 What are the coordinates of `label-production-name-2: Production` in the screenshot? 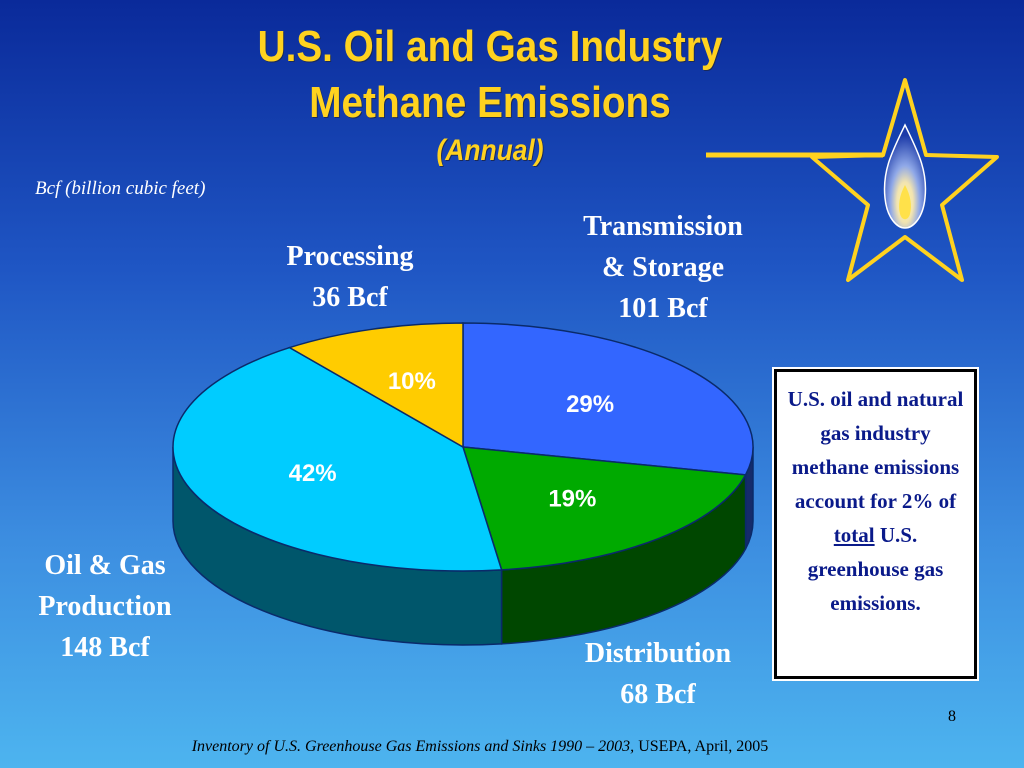 It's located at (105, 606).